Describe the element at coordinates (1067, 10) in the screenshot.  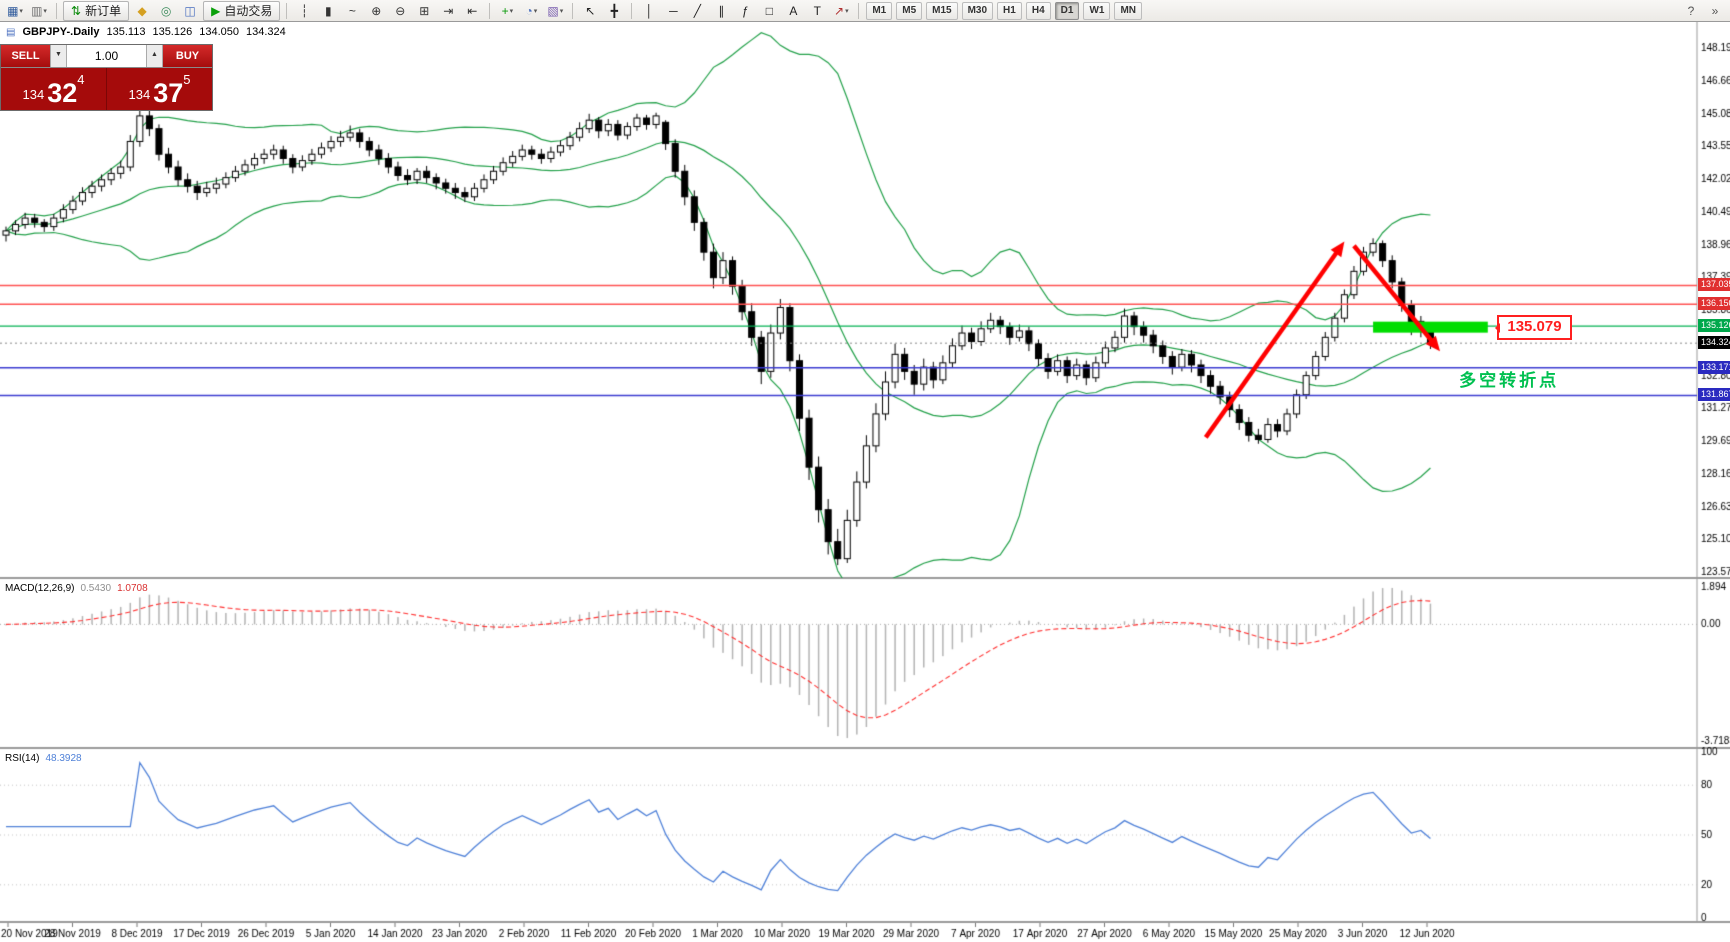
I see `timeframe-d1: D1` at that location.